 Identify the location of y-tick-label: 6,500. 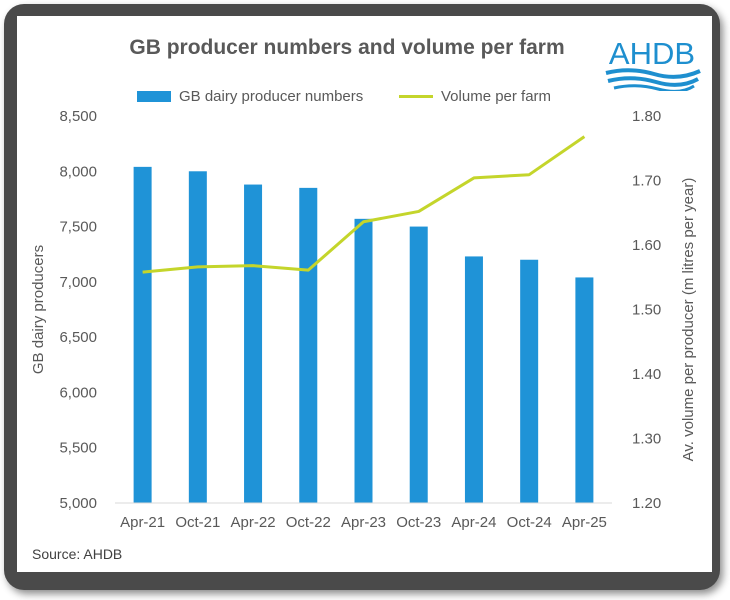
(78, 337).